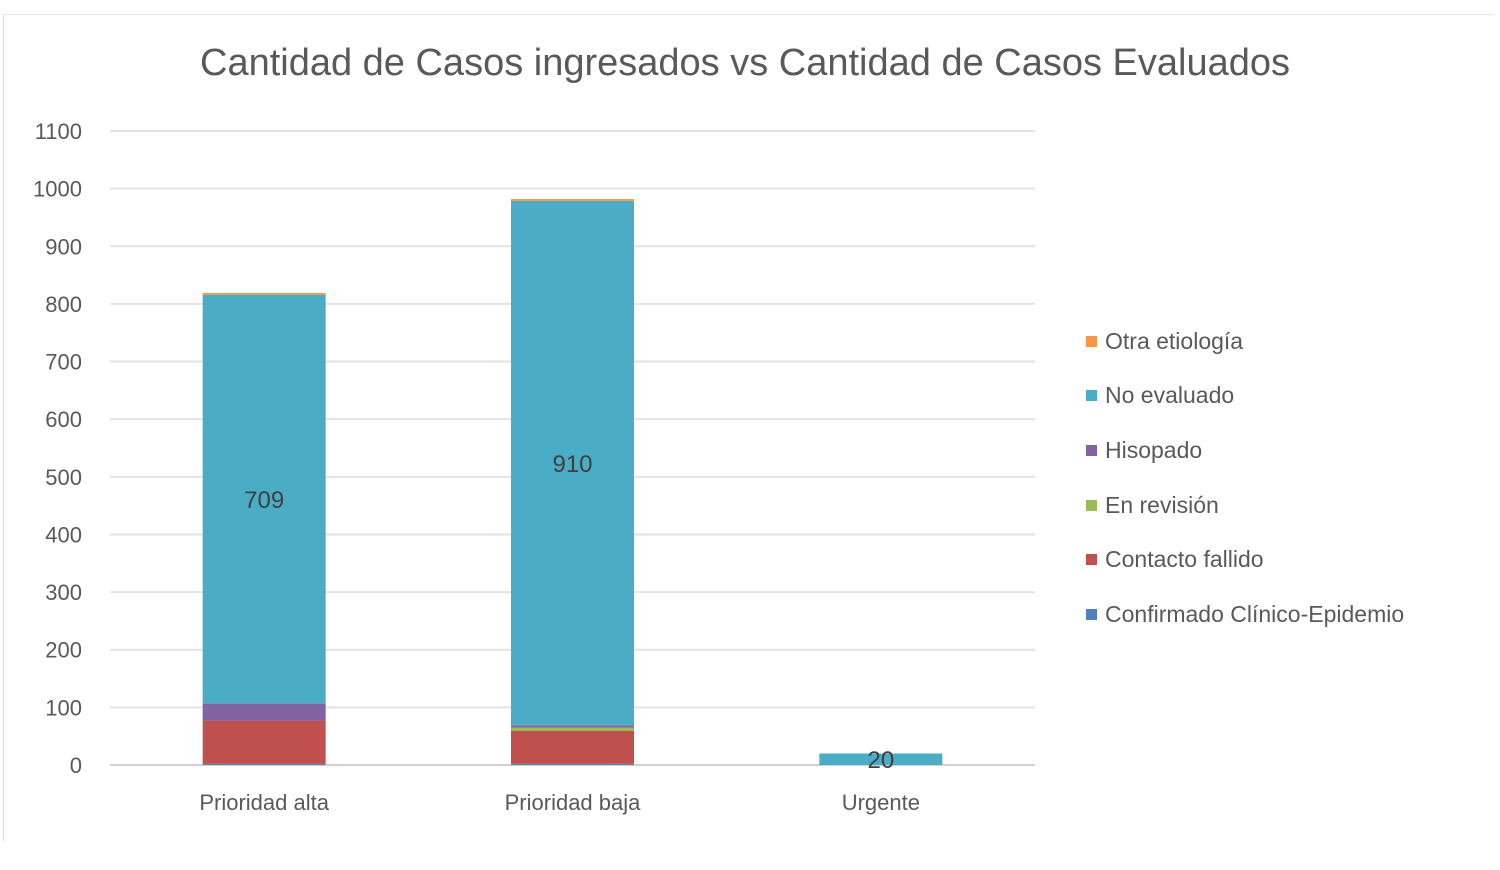 The height and width of the screenshot is (870, 1500). What do you see at coordinates (1255, 613) in the screenshot?
I see `legend-label: Confirmado Clínico-Epidemio` at bounding box center [1255, 613].